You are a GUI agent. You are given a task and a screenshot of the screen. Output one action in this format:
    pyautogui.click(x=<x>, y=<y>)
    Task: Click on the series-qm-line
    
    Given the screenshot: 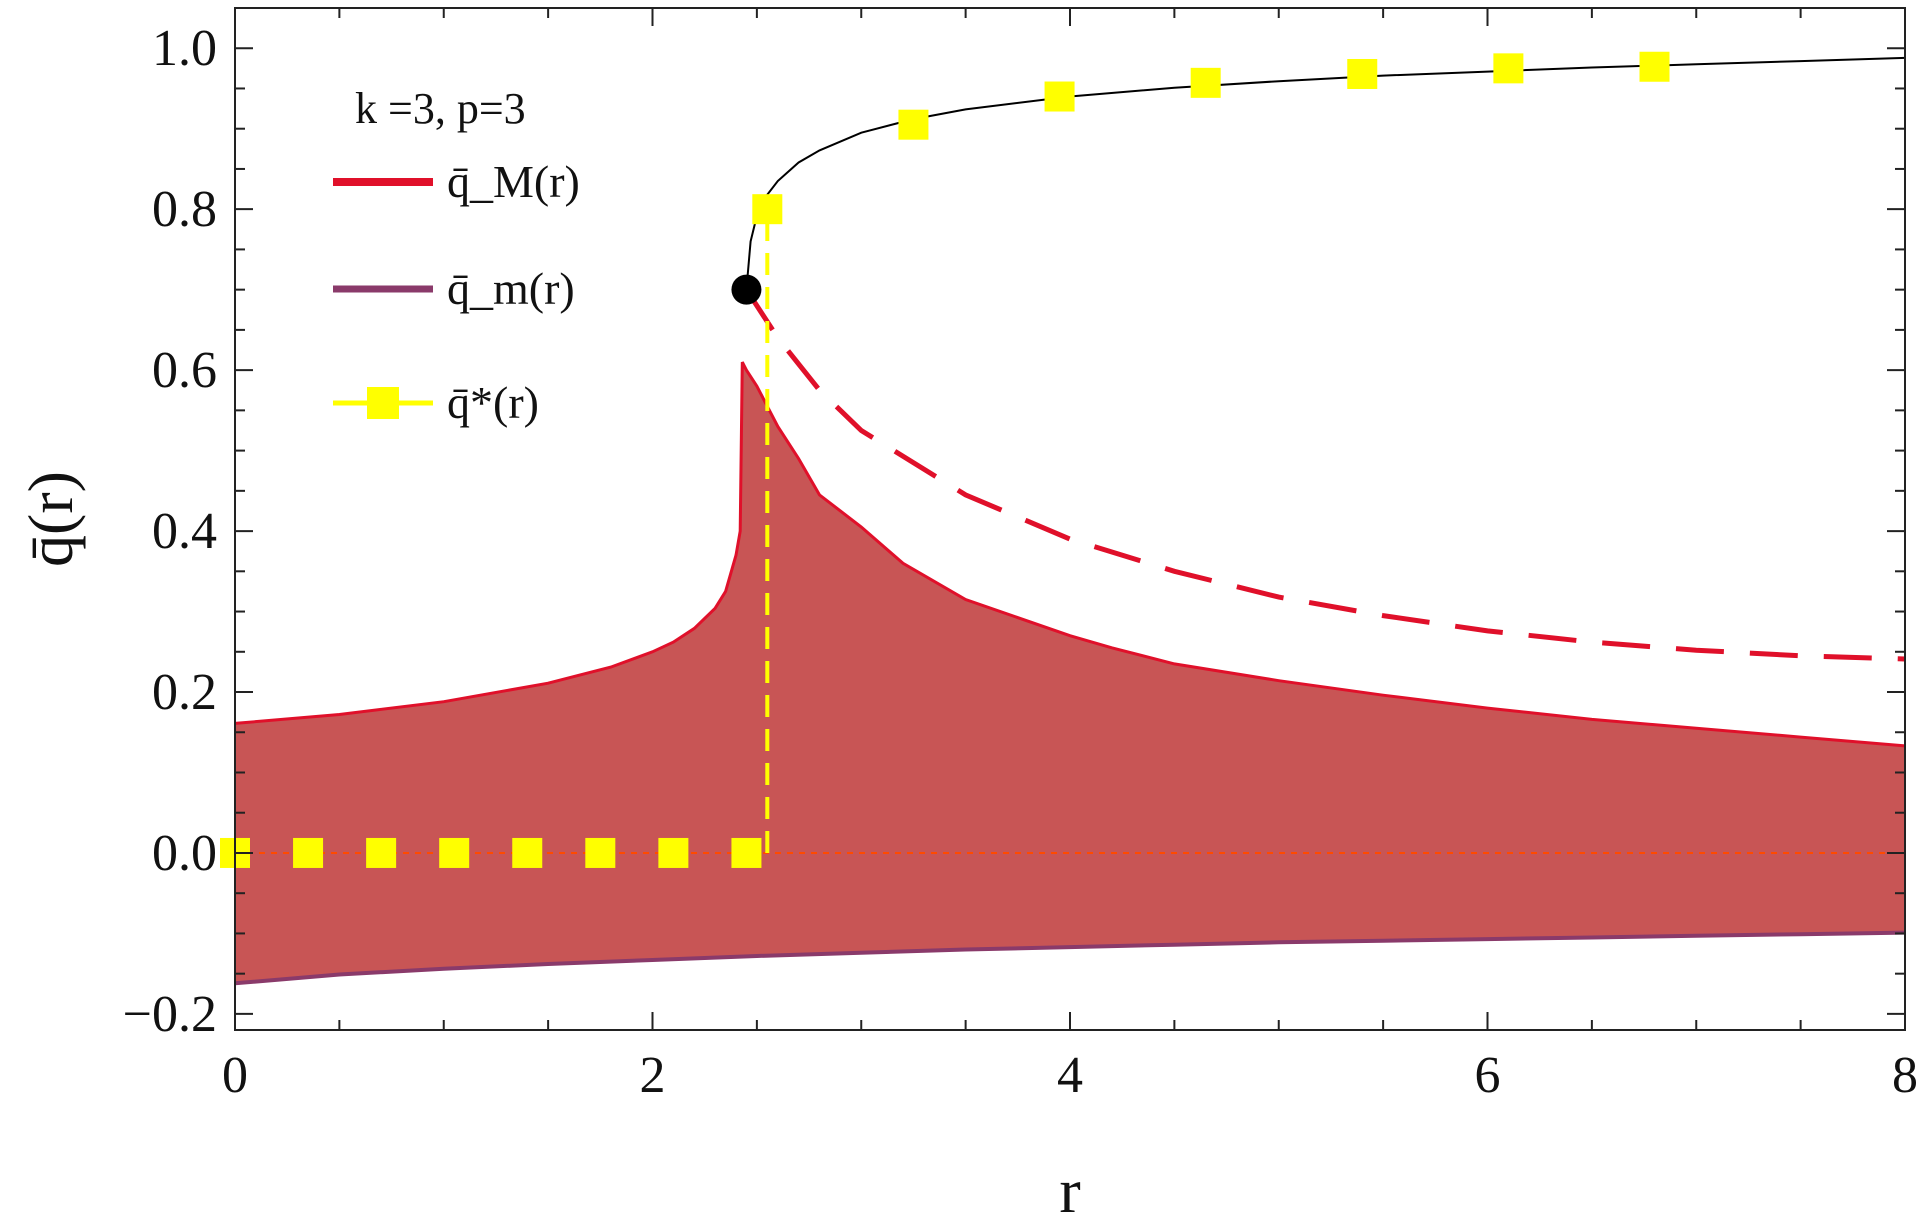 What is the action you would take?
    pyautogui.click(x=1070, y=958)
    